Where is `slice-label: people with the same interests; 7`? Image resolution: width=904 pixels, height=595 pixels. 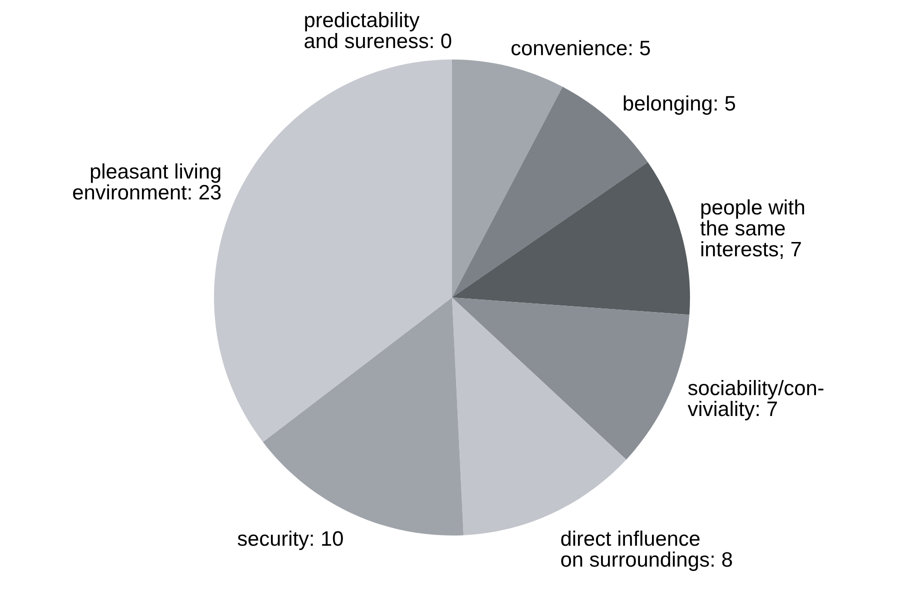 slice-label: people with the same interests; 7 is located at coordinates (752, 229).